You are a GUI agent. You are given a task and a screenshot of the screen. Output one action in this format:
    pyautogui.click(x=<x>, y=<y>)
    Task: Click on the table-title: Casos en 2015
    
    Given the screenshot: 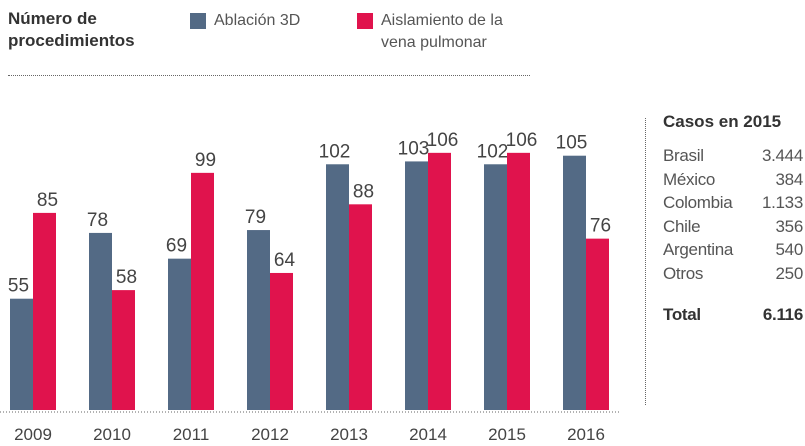 What is the action you would take?
    pyautogui.click(x=722, y=121)
    